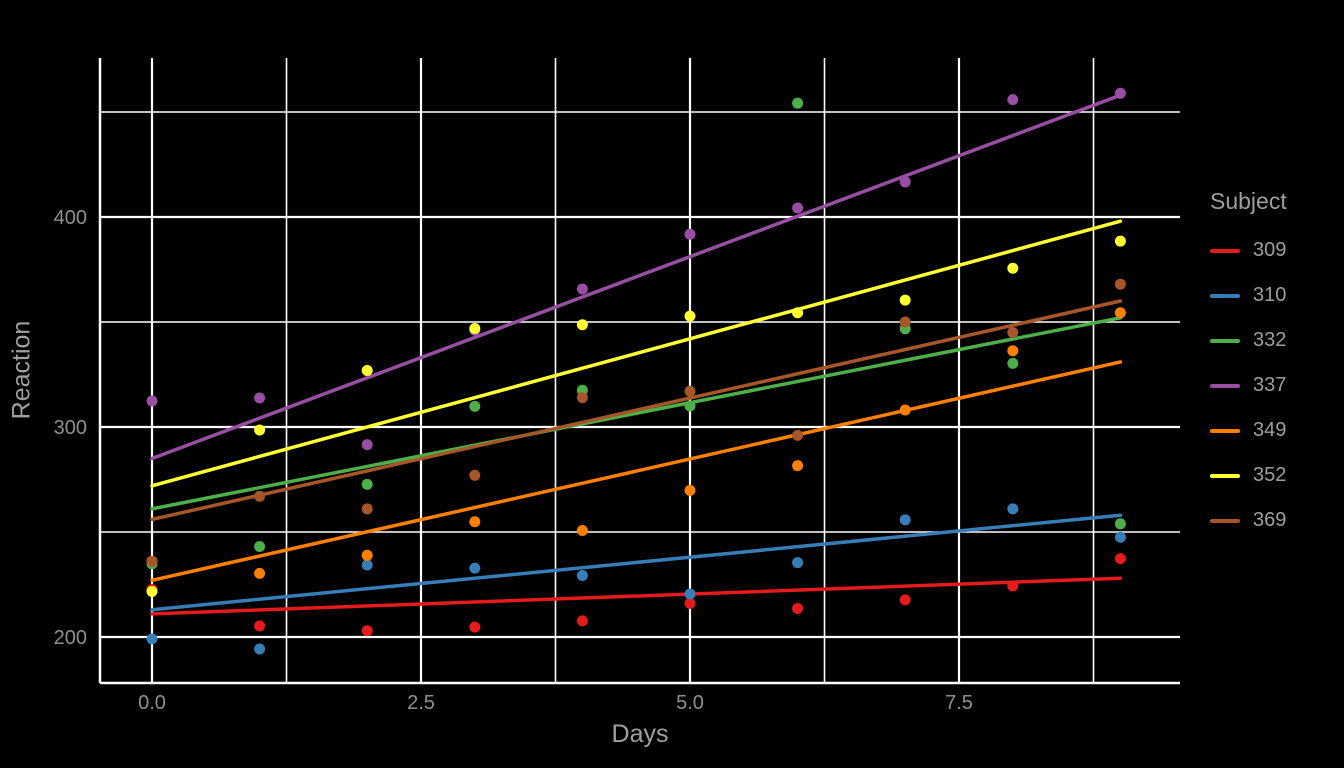 This screenshot has height=768, width=1344. Describe the element at coordinates (152, 703) in the screenshot. I see `x-tick-label: 0.0` at that location.